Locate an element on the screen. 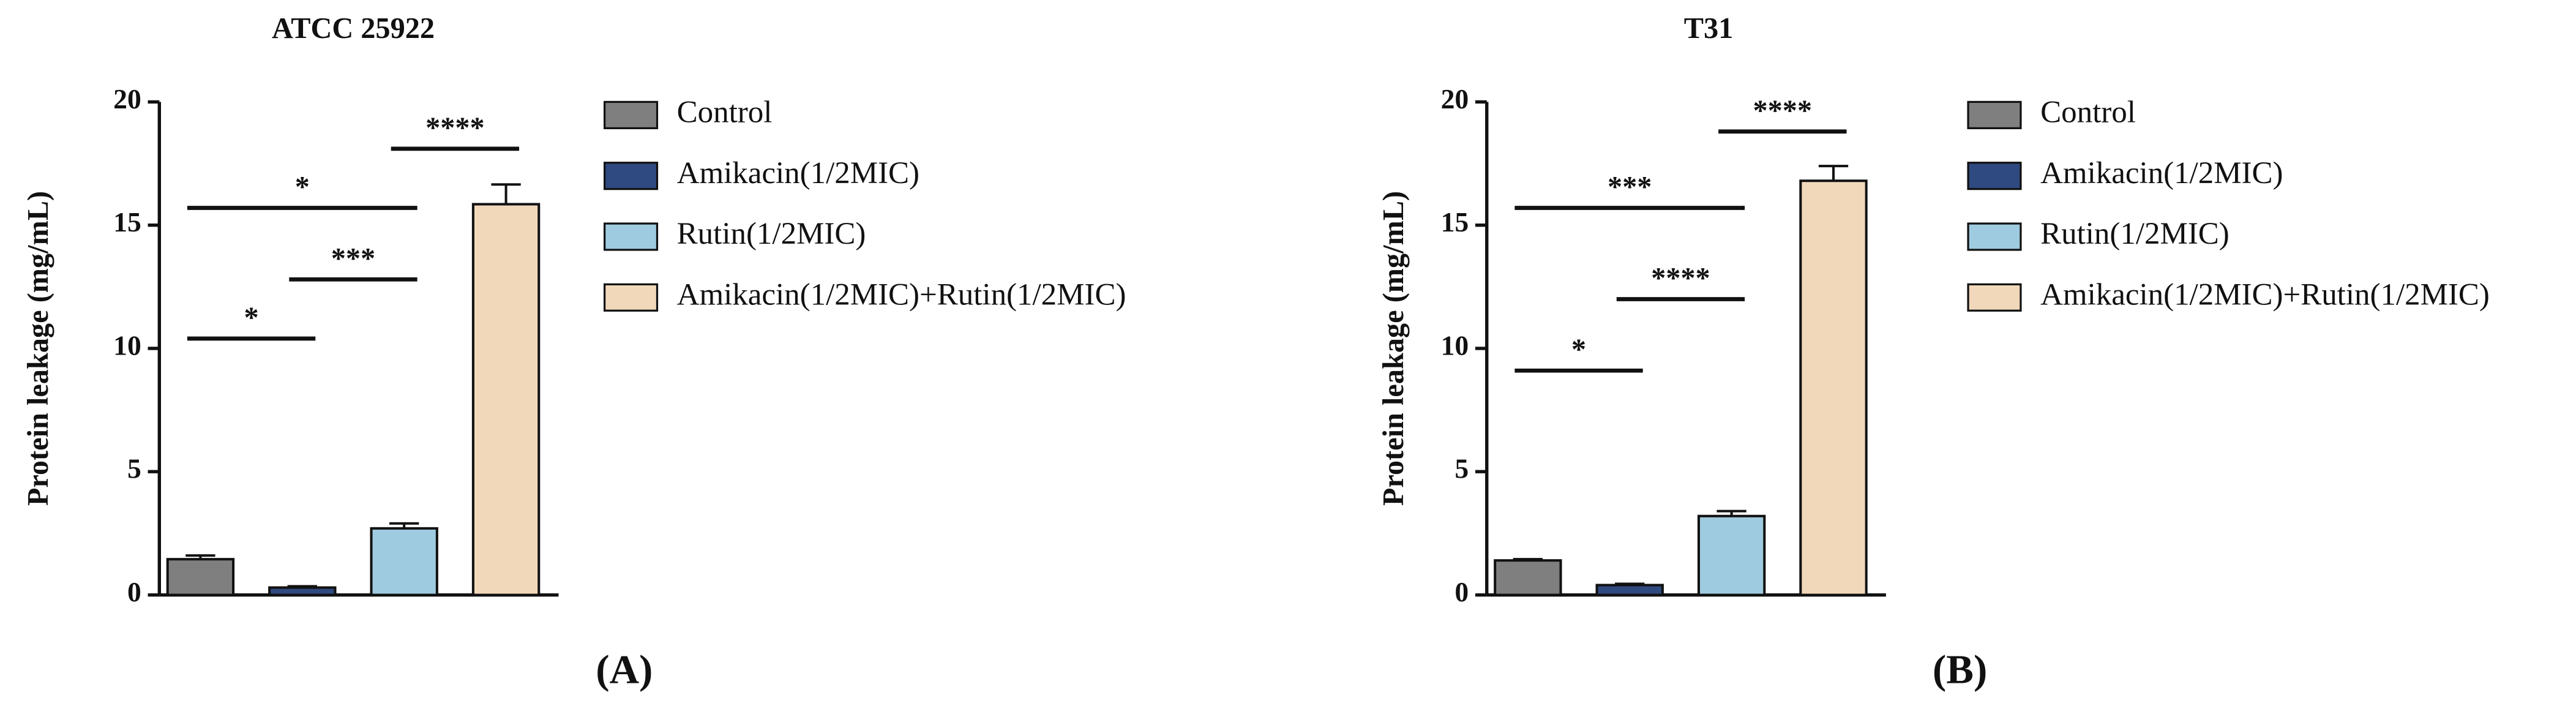 The height and width of the screenshot is (722, 2576). panel-label: (A) is located at coordinates (624, 670).